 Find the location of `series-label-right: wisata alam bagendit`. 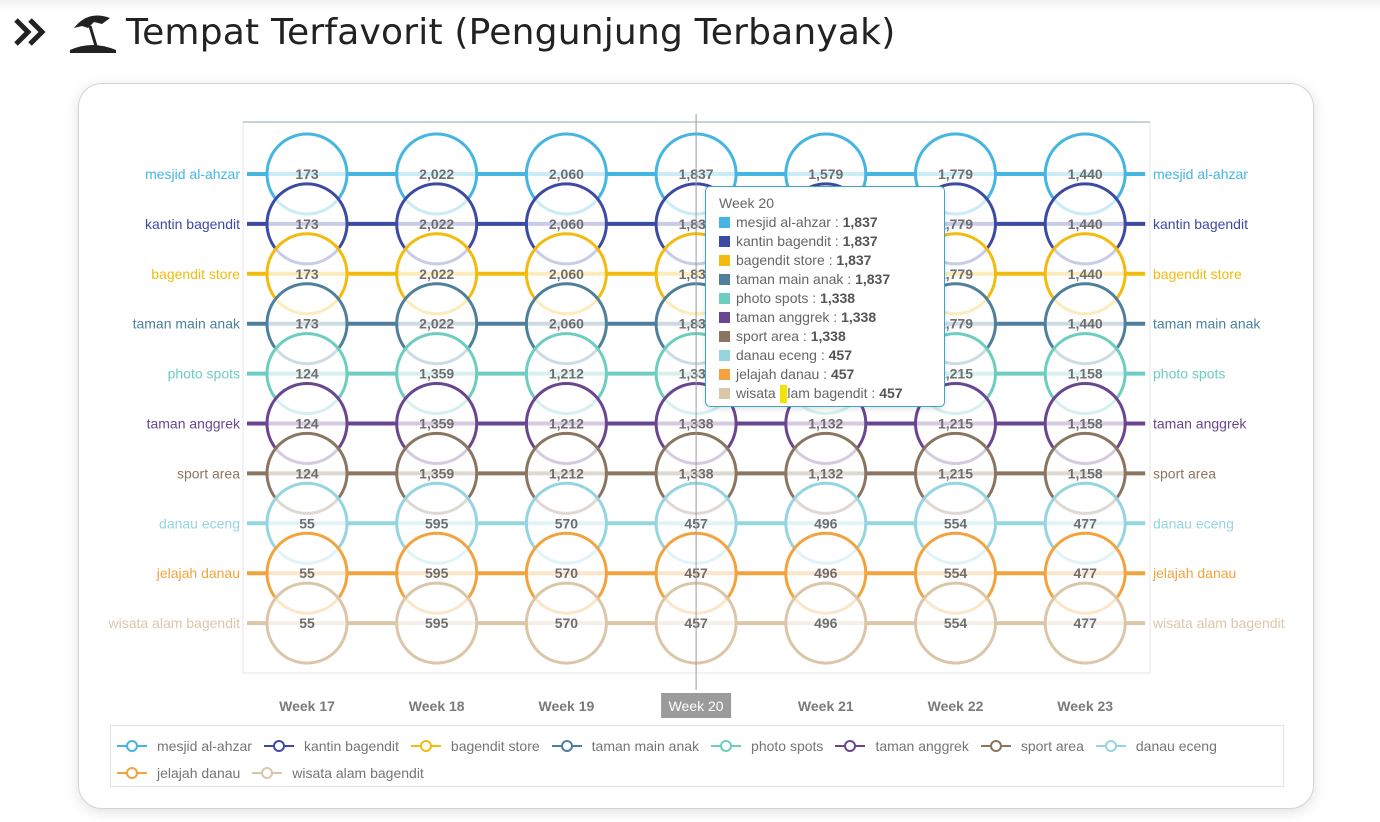

series-label-right: wisata alam bagendit is located at coordinates (1218, 623).